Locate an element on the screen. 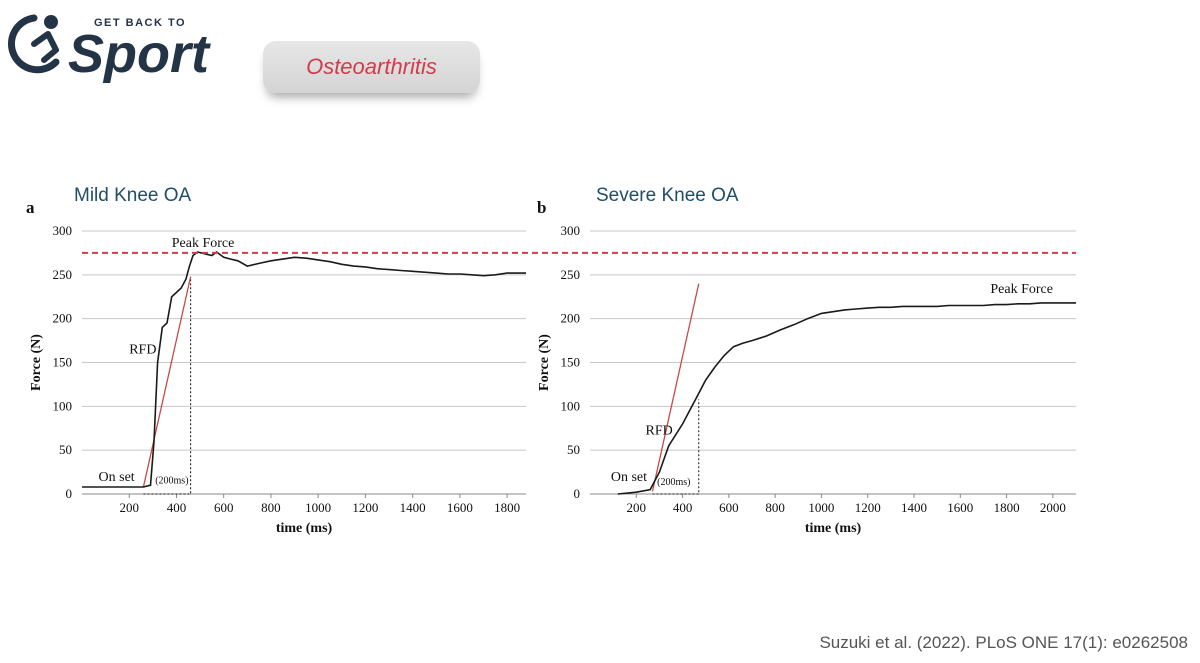  panel-letter: b is located at coordinates (541, 207).